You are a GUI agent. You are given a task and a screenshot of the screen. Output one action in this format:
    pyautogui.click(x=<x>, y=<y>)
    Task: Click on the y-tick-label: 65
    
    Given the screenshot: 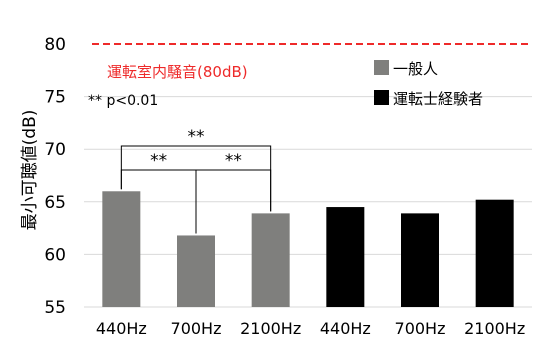 What is the action you would take?
    pyautogui.click(x=55, y=203)
    